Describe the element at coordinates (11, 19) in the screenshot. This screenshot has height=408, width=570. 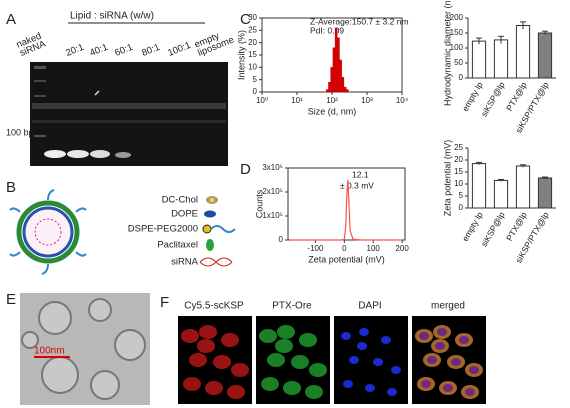
I see `panel-label: A` at that location.